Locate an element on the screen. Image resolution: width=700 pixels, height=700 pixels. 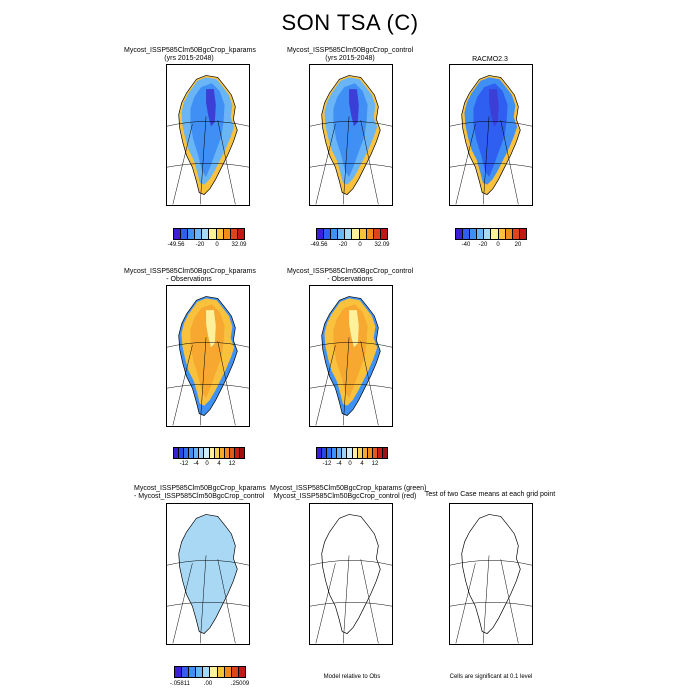
map-control-bias is located at coordinates (351, 356).